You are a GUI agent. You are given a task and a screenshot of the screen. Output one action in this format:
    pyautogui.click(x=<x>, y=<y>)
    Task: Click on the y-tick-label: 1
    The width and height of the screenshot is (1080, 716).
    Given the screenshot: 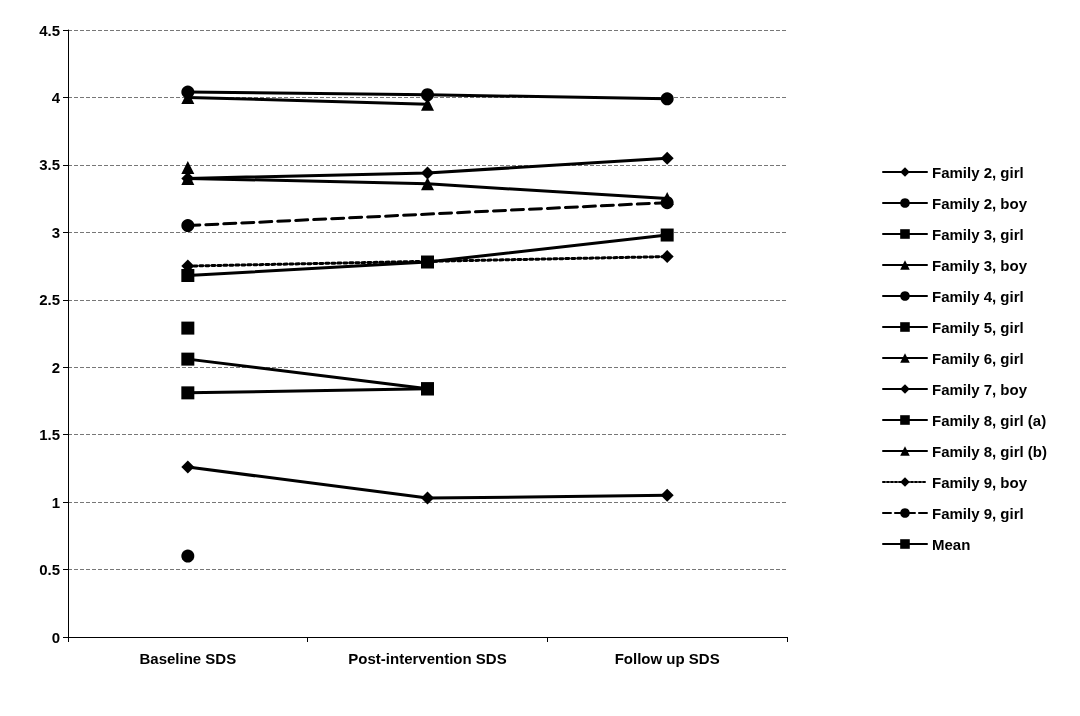 What is the action you would take?
    pyautogui.click(x=55, y=502)
    